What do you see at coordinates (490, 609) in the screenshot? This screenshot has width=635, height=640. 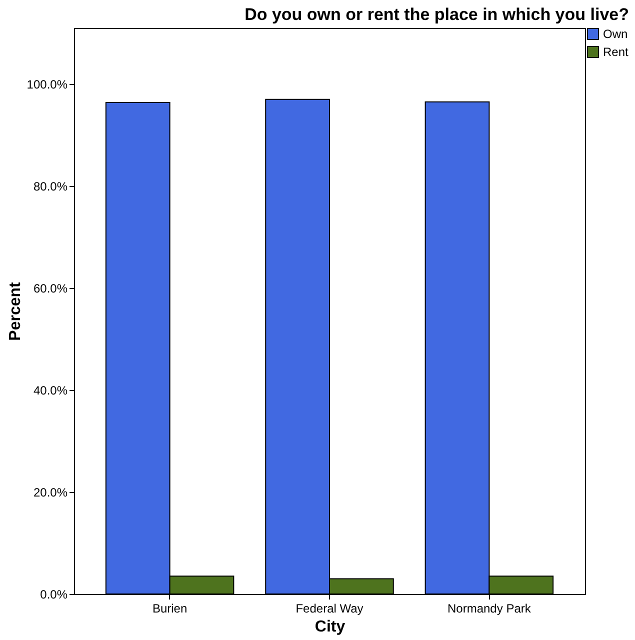 I see `x-tick-label: Normandy Park` at bounding box center [490, 609].